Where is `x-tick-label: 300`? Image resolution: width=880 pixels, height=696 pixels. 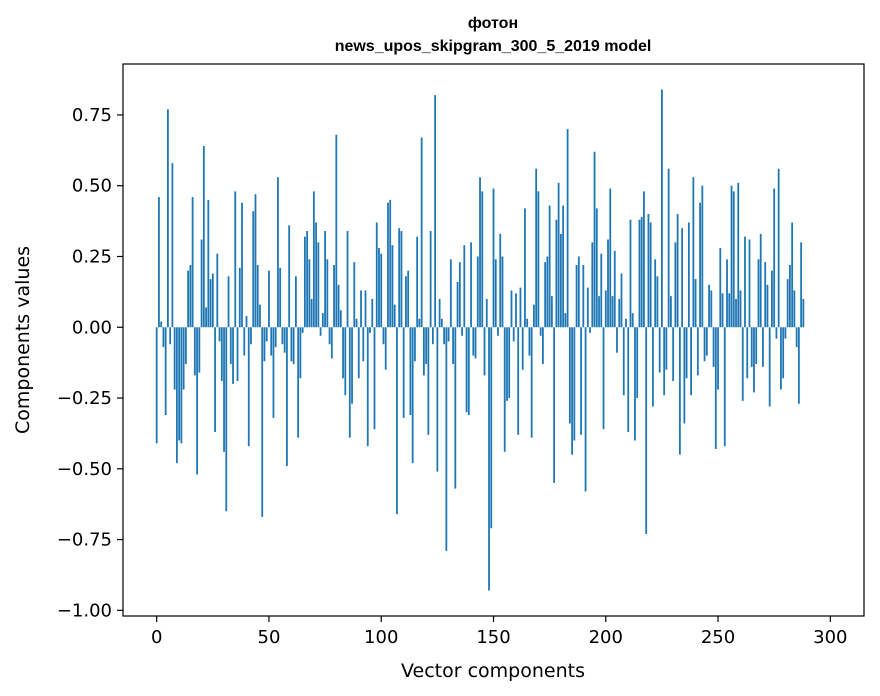 x-tick-label: 300 is located at coordinates (830, 637).